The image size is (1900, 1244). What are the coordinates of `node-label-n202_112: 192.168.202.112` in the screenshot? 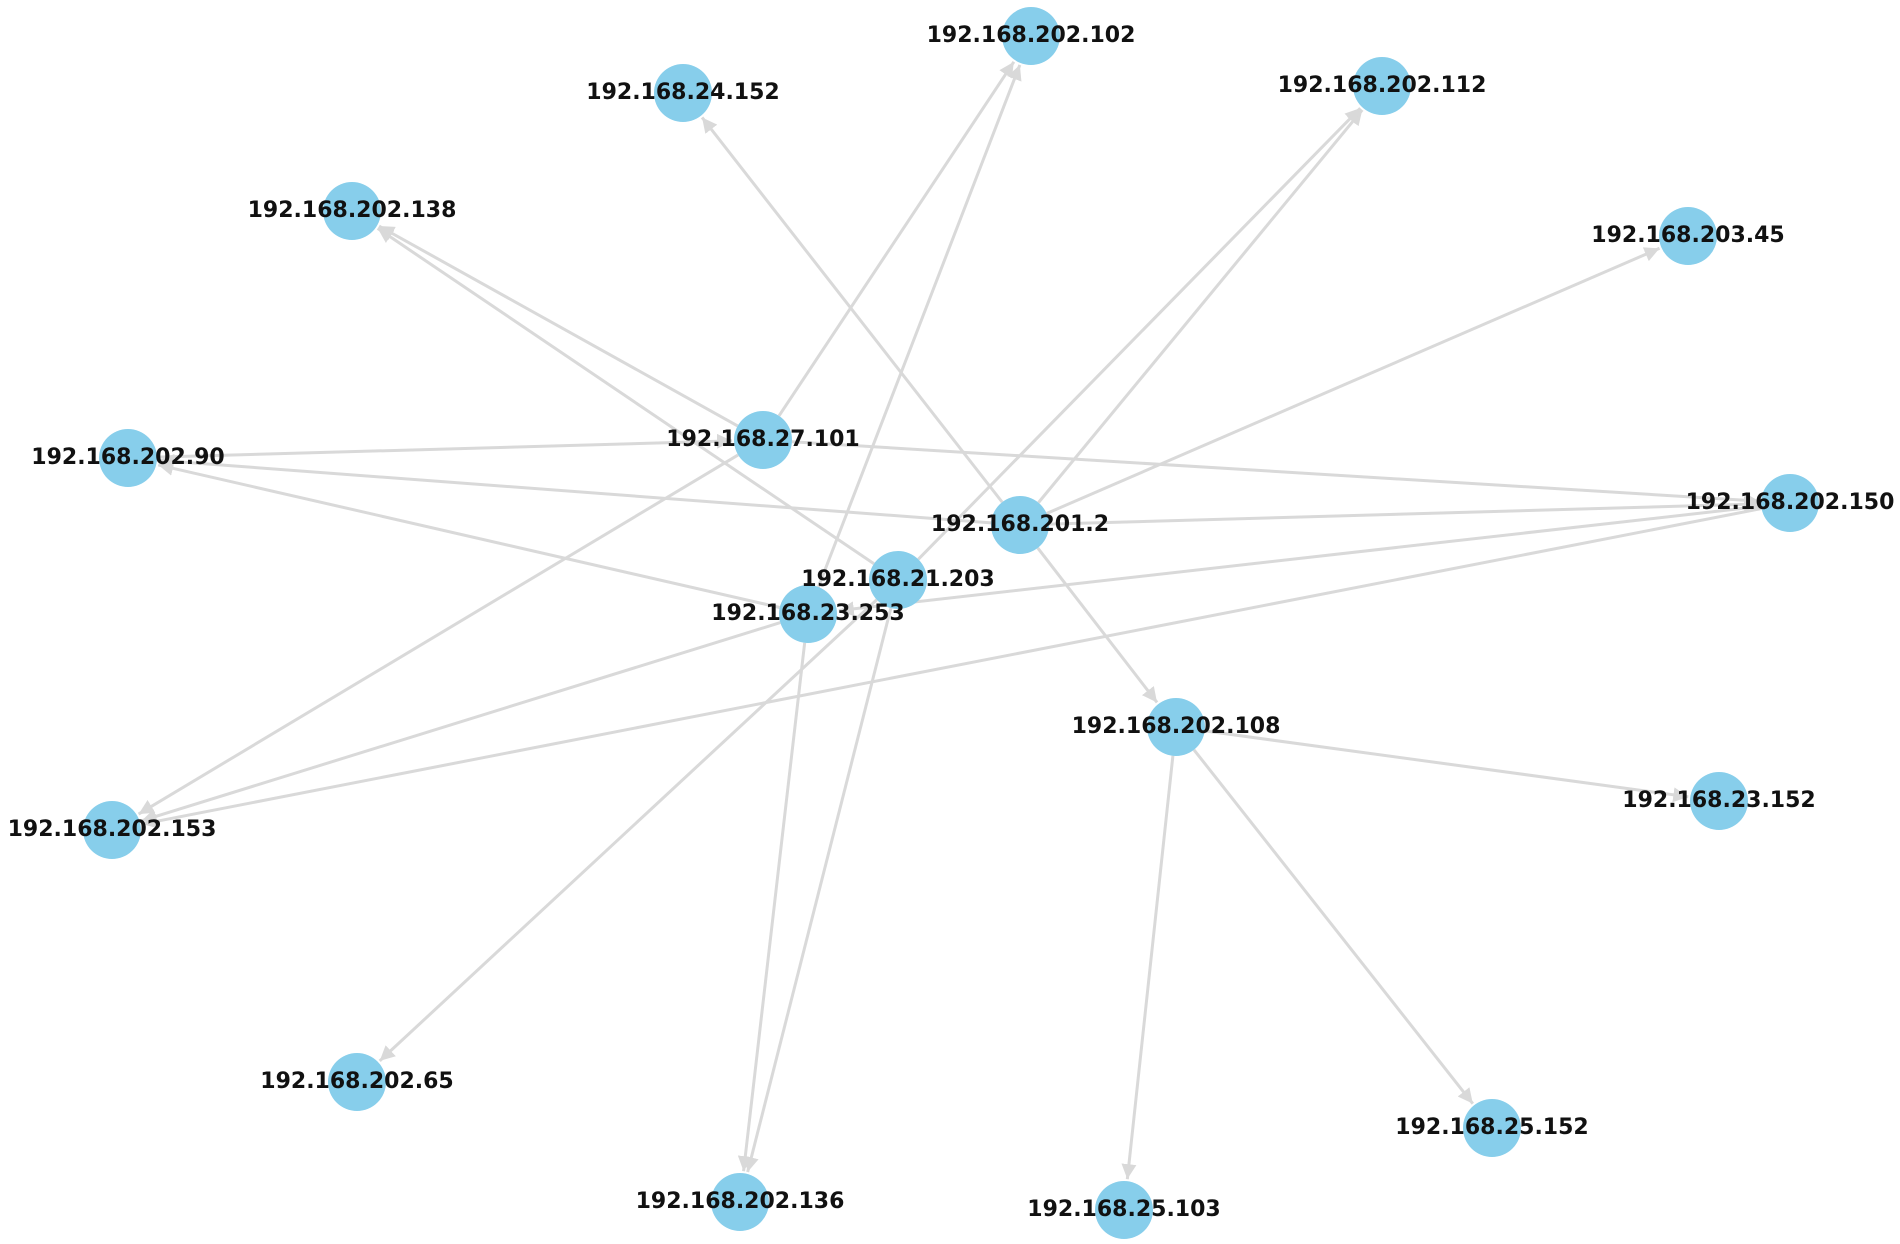 It's located at (1382, 85).